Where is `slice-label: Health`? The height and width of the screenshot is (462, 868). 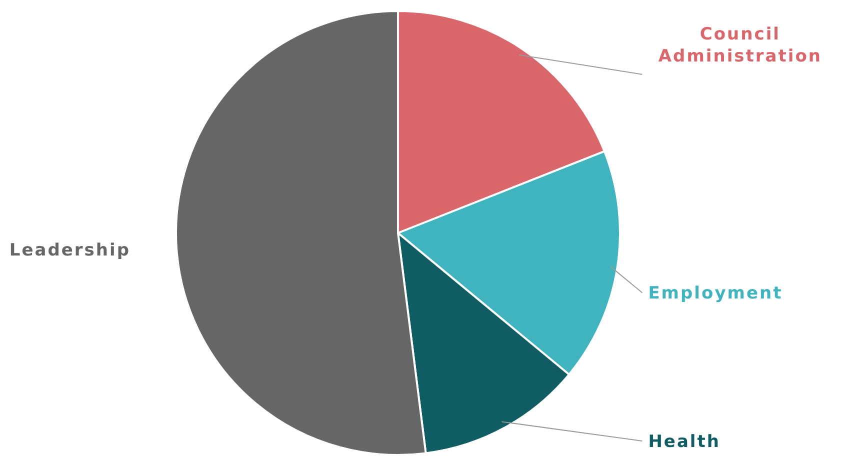
slice-label: Health is located at coordinates (684, 442).